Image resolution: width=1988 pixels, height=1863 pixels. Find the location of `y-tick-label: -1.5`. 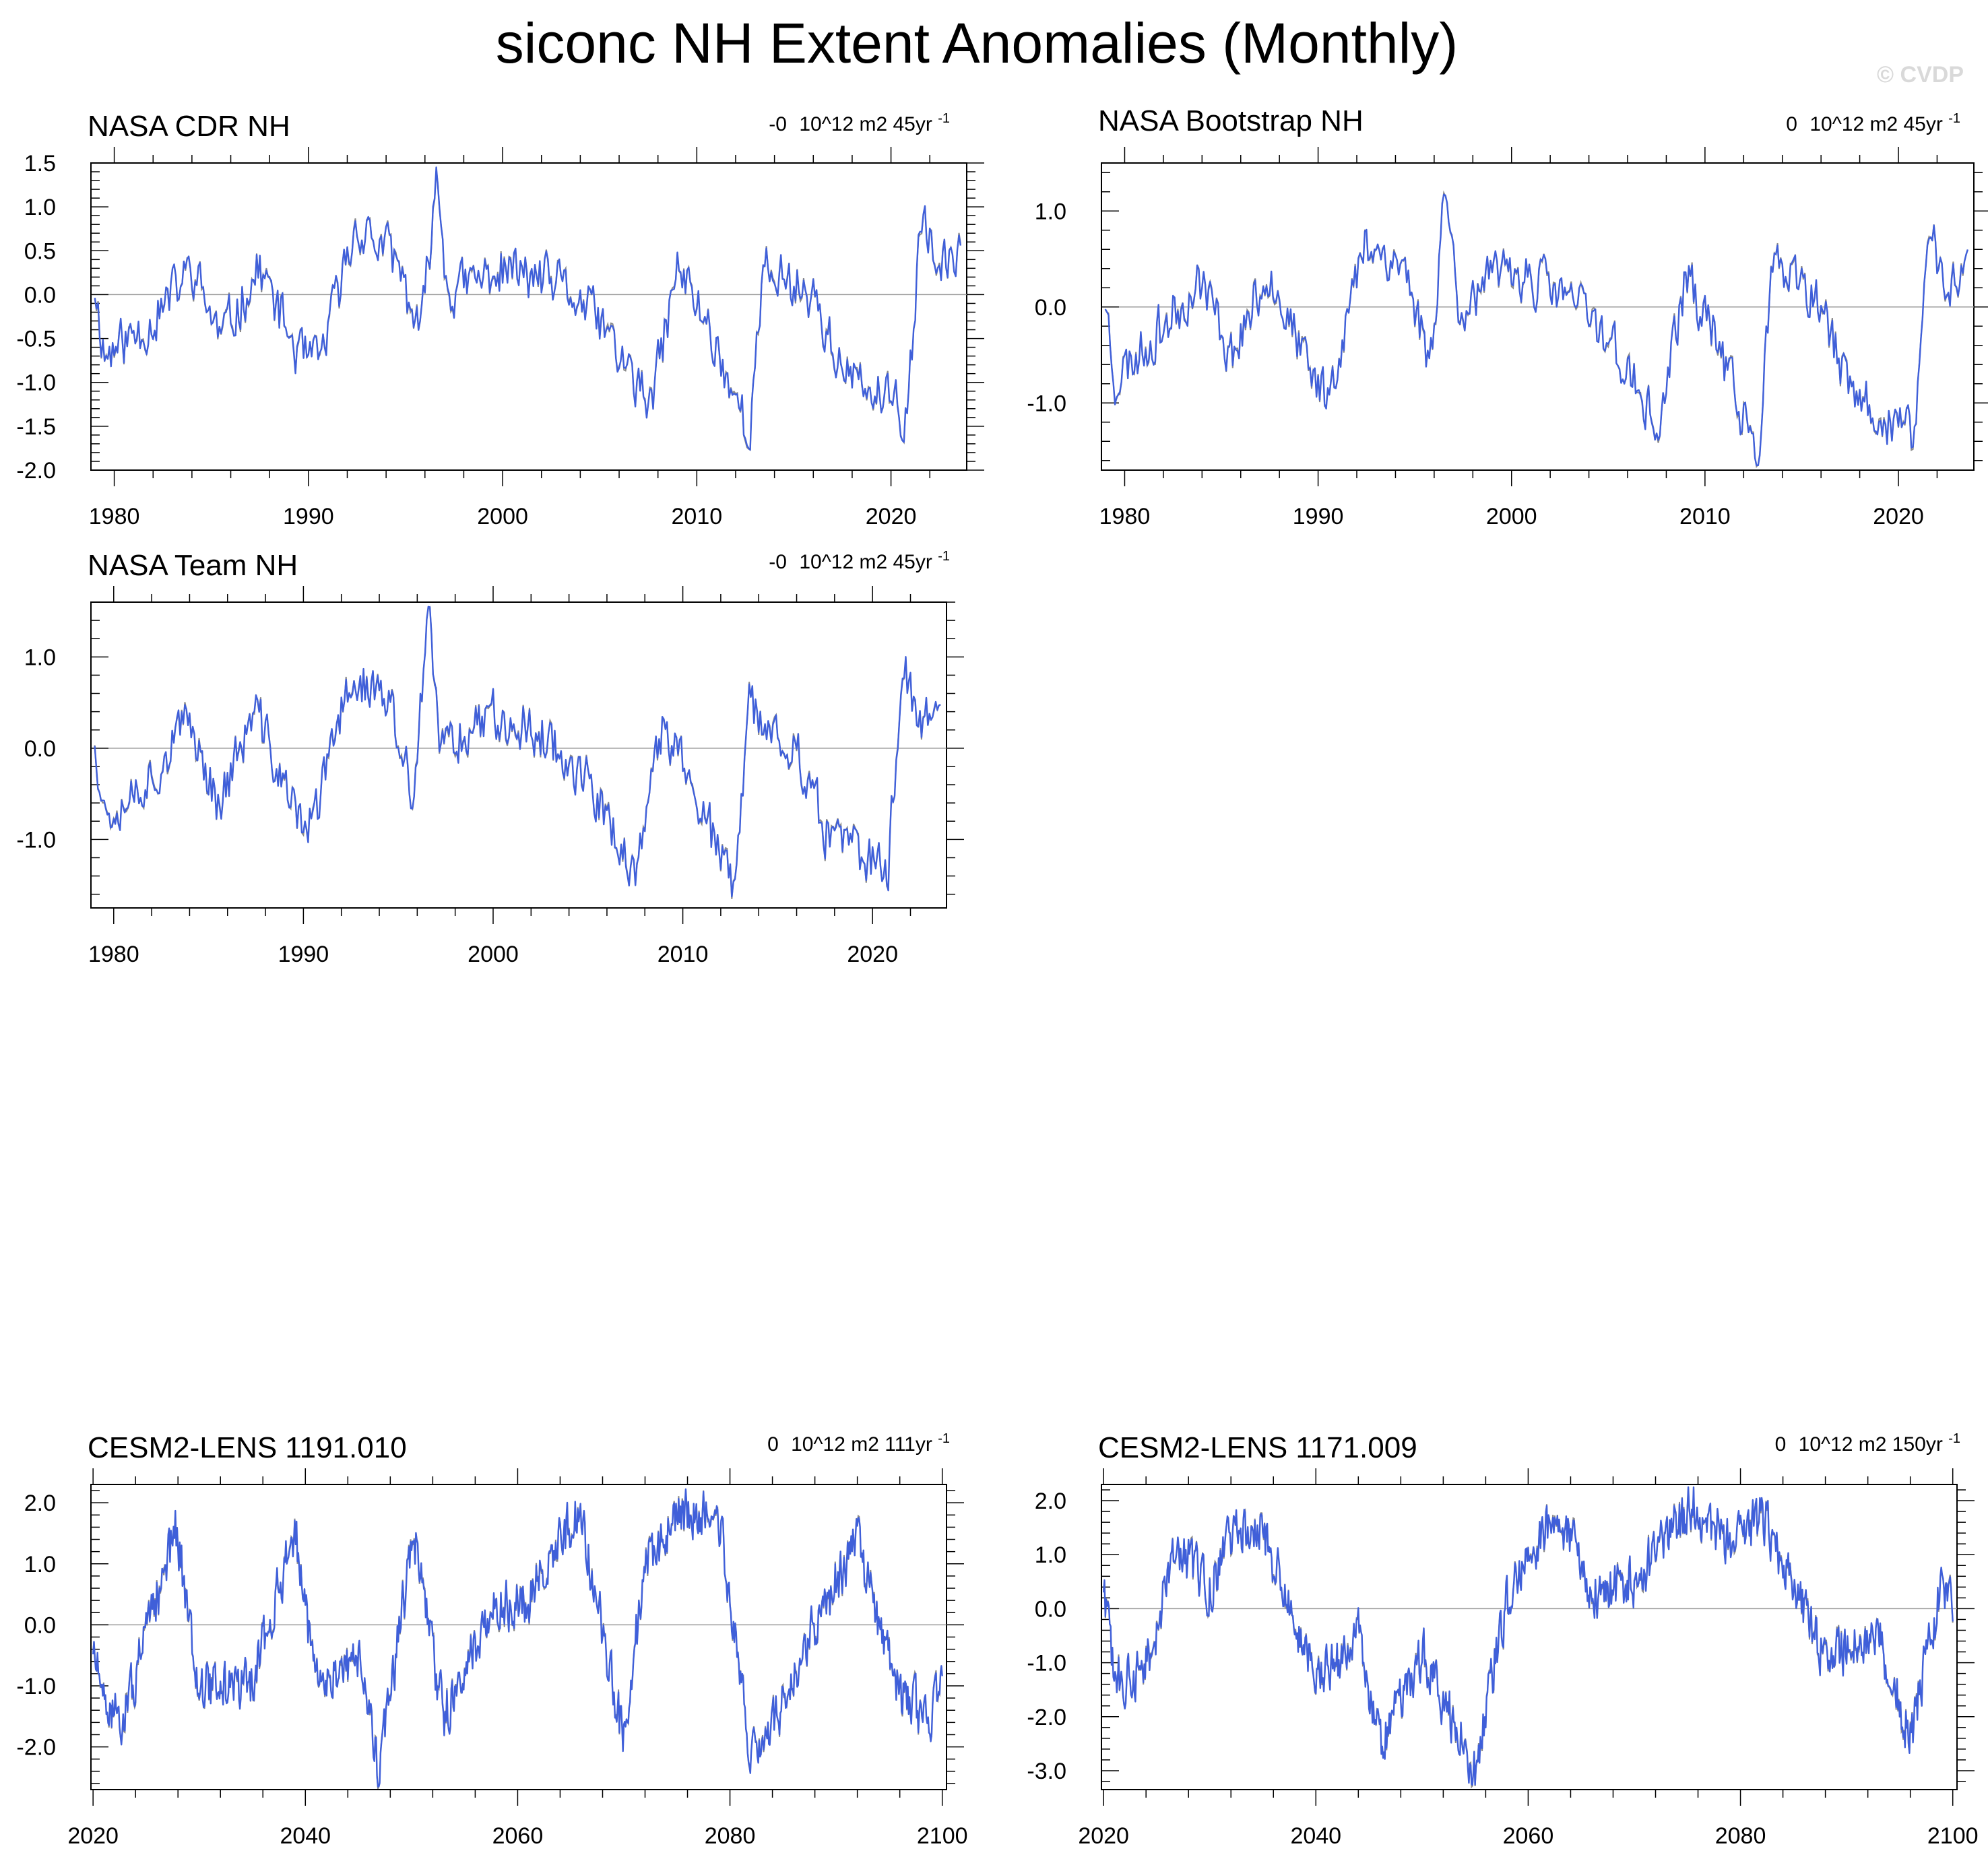

y-tick-label: -1.5 is located at coordinates (36, 427).